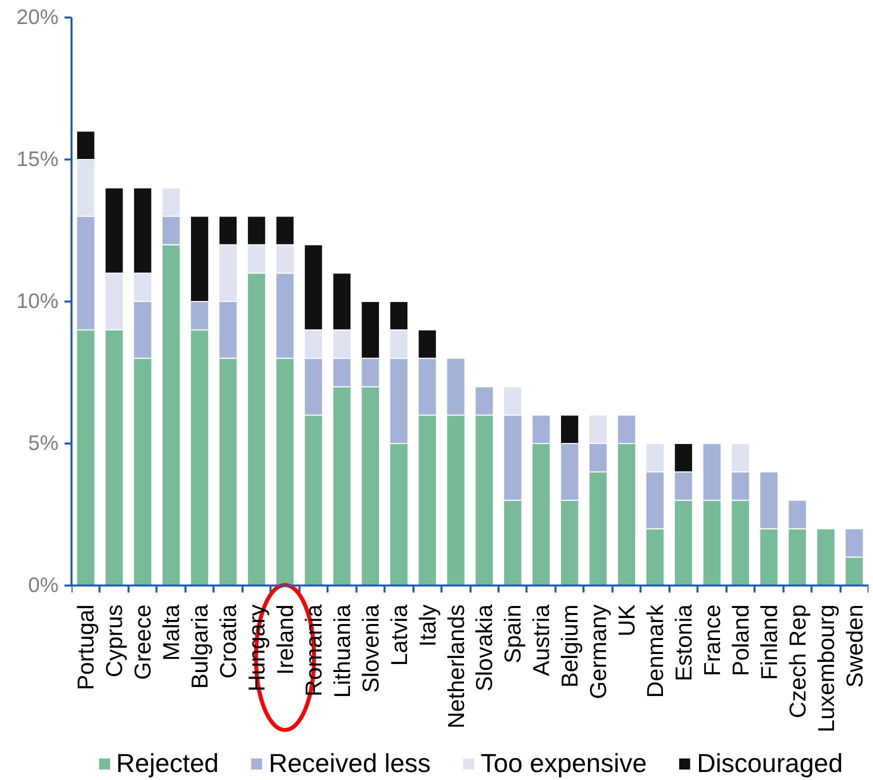 The height and width of the screenshot is (780, 873). What do you see at coordinates (484, 648) in the screenshot?
I see `x-tick-label: Slovakia` at bounding box center [484, 648].